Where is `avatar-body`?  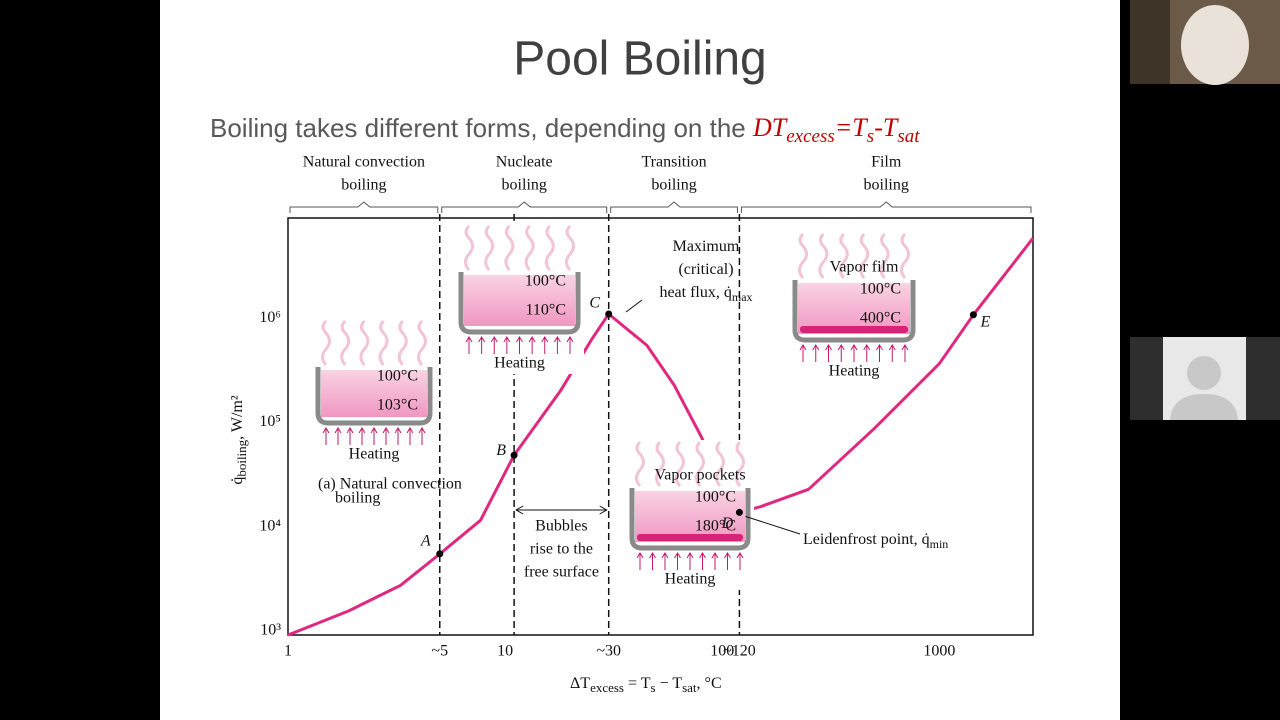
avatar-body is located at coordinates (1204, 407).